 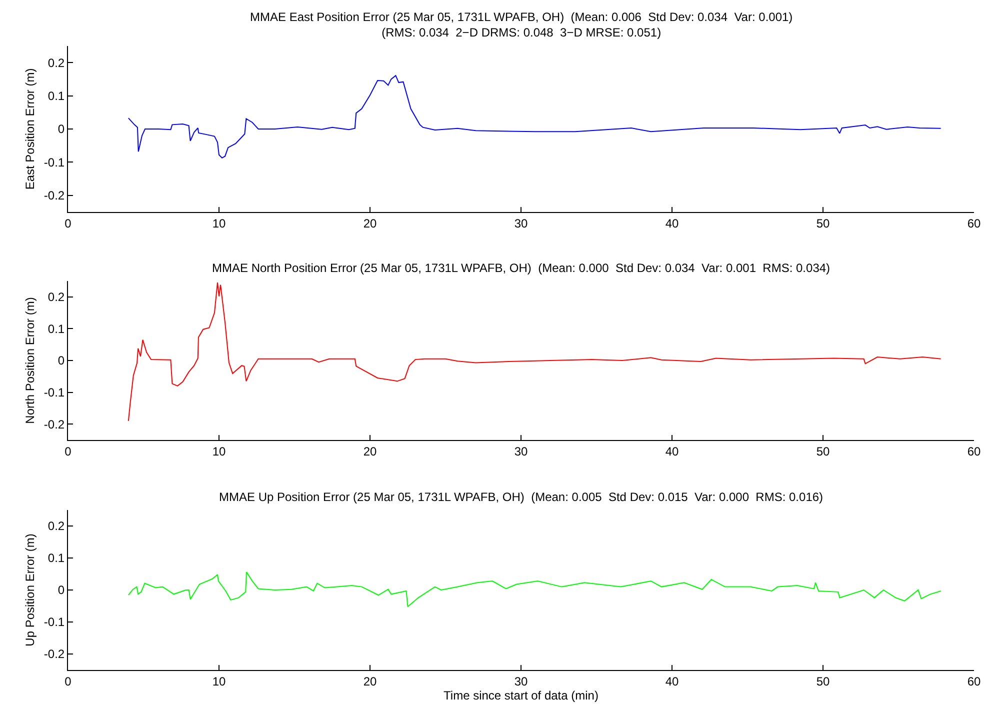 I want to click on y-axis-title: North Position Error (m), so click(x=30, y=360).